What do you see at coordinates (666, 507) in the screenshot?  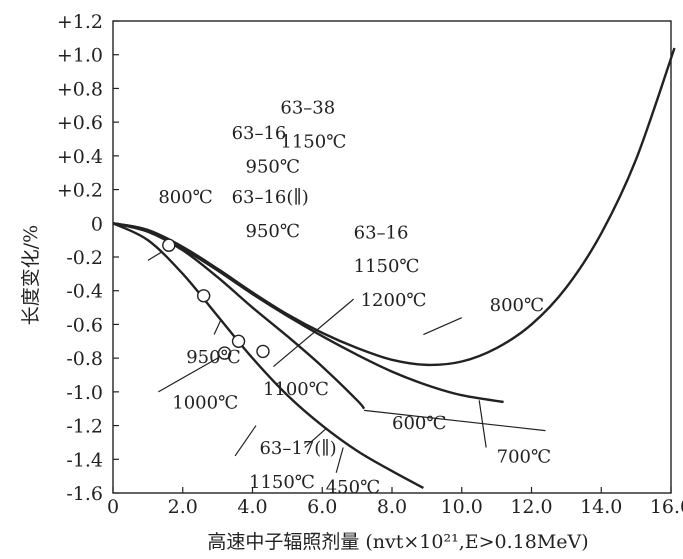 I see `x-tick-label: 16.0` at bounding box center [666, 507].